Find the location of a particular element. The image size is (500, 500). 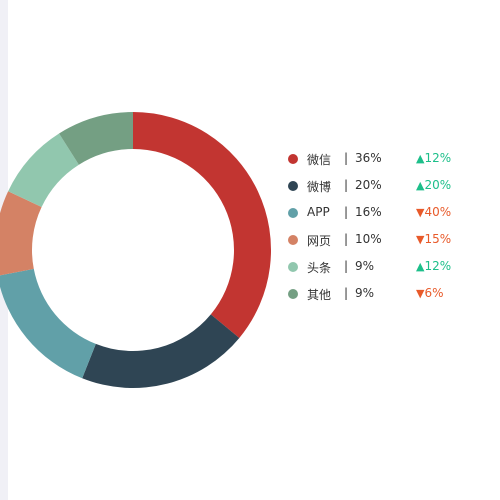

legend-item: 微信 | 36% ▲12% is located at coordinates (388, 159).